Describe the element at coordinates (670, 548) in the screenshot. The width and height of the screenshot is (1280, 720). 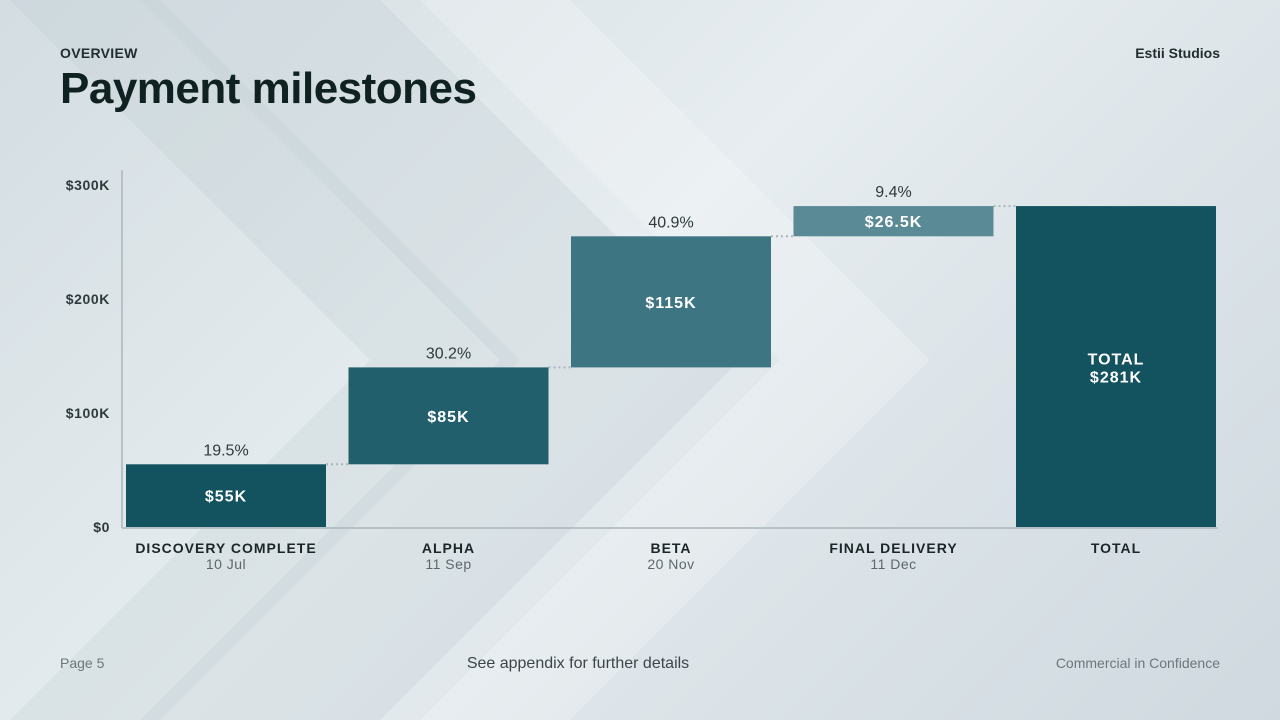
I see `category-label: BETA` at that location.